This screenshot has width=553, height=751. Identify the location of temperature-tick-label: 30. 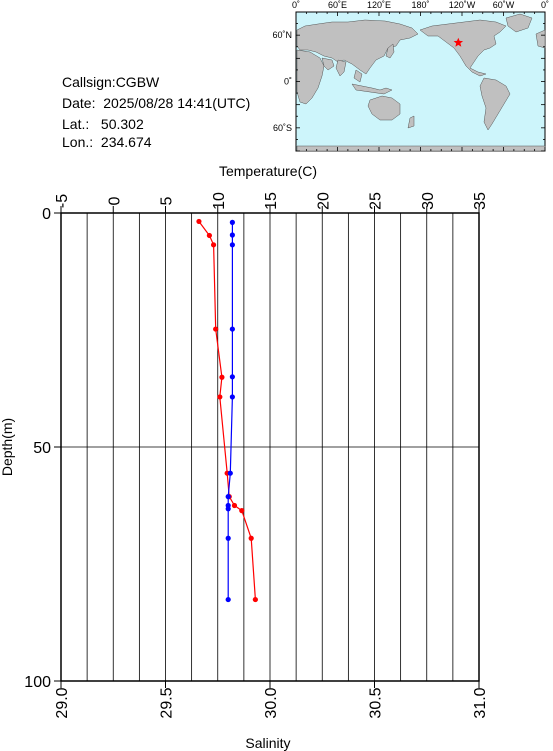
(428, 201).